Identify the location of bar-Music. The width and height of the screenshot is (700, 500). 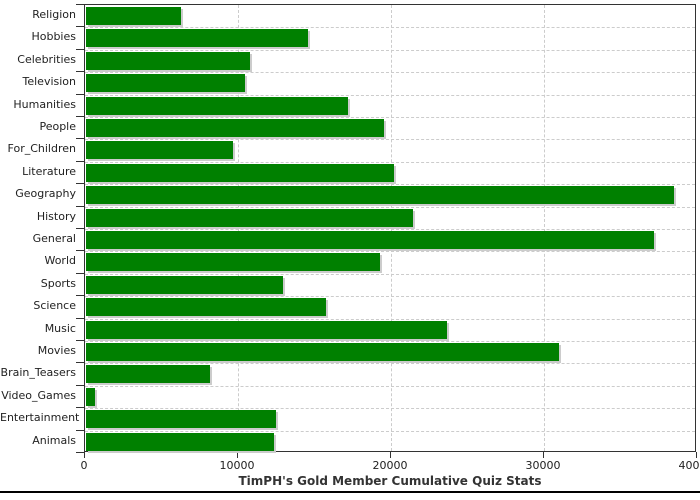
(267, 329).